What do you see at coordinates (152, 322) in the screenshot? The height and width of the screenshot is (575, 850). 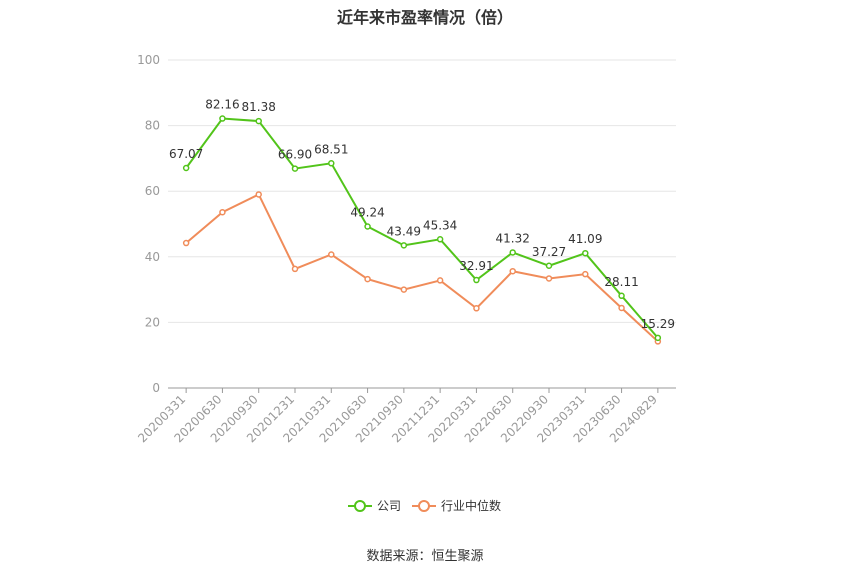 I see `y-tick-label: 20` at bounding box center [152, 322].